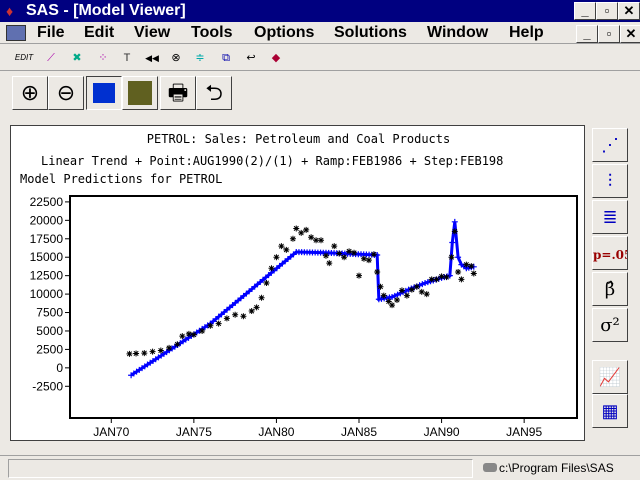  I want to click on split-icon: ≑, so click(200, 58).